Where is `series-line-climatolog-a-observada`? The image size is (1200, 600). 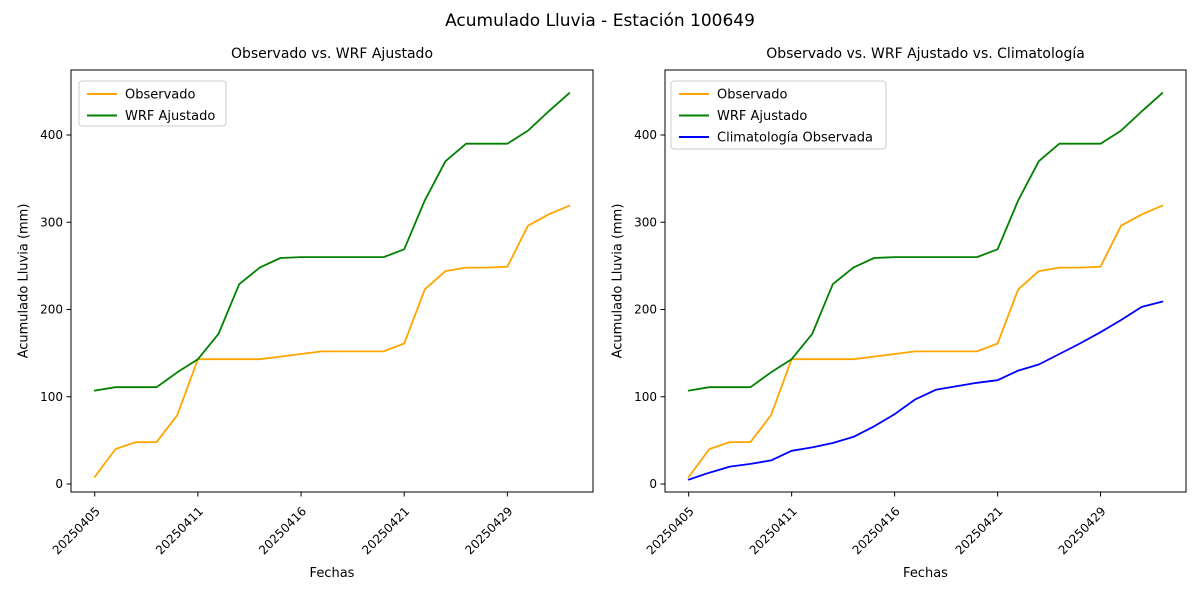 series-line-climatolog-a-observada is located at coordinates (925, 390).